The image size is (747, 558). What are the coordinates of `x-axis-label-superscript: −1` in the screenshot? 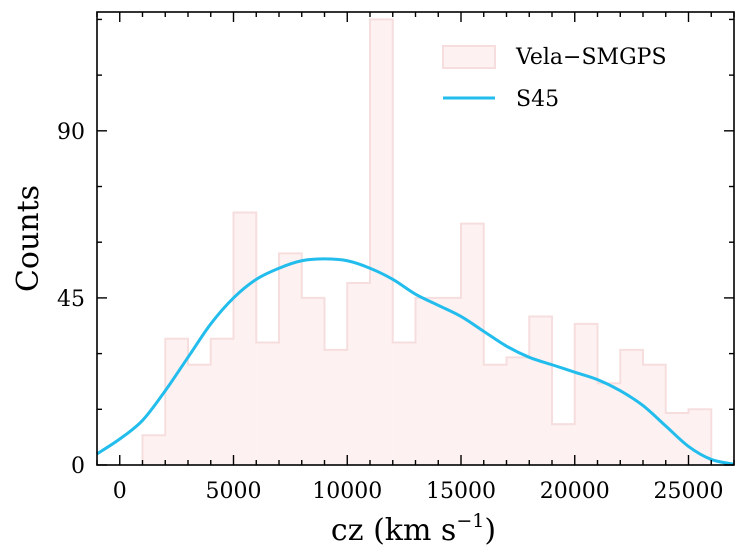 It's located at (470, 521).